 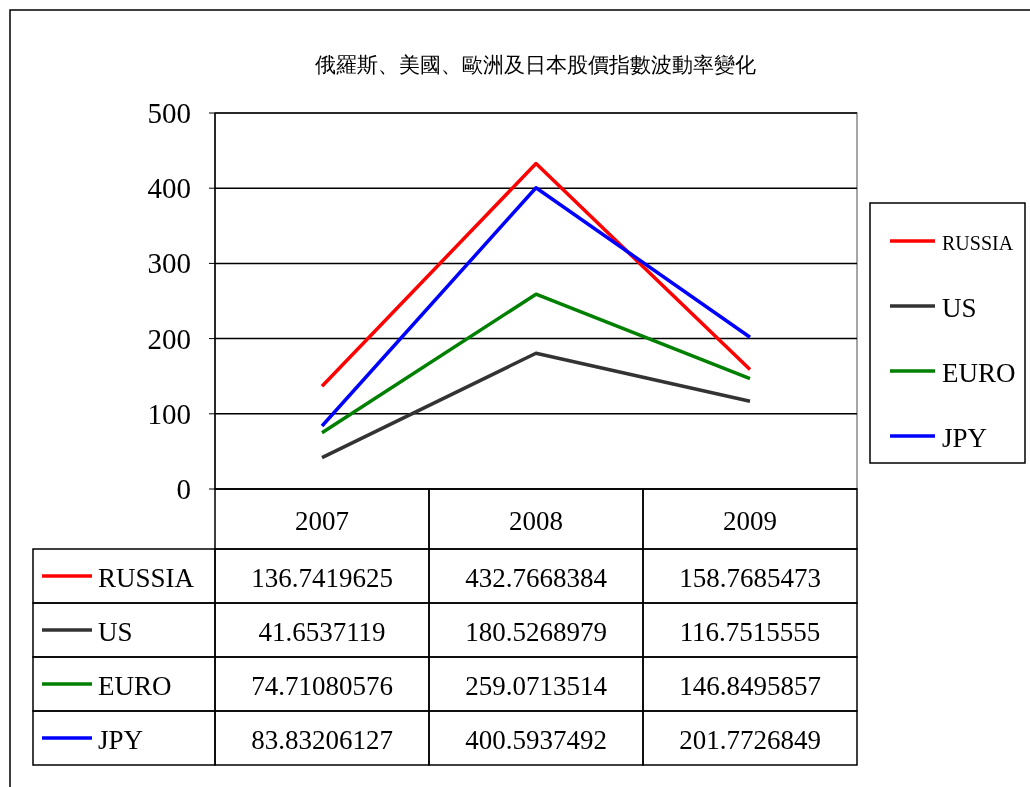 I want to click on title: 俄羅斯、美國、歐洲及日本股價指數波動率變化, so click(x=535, y=64).